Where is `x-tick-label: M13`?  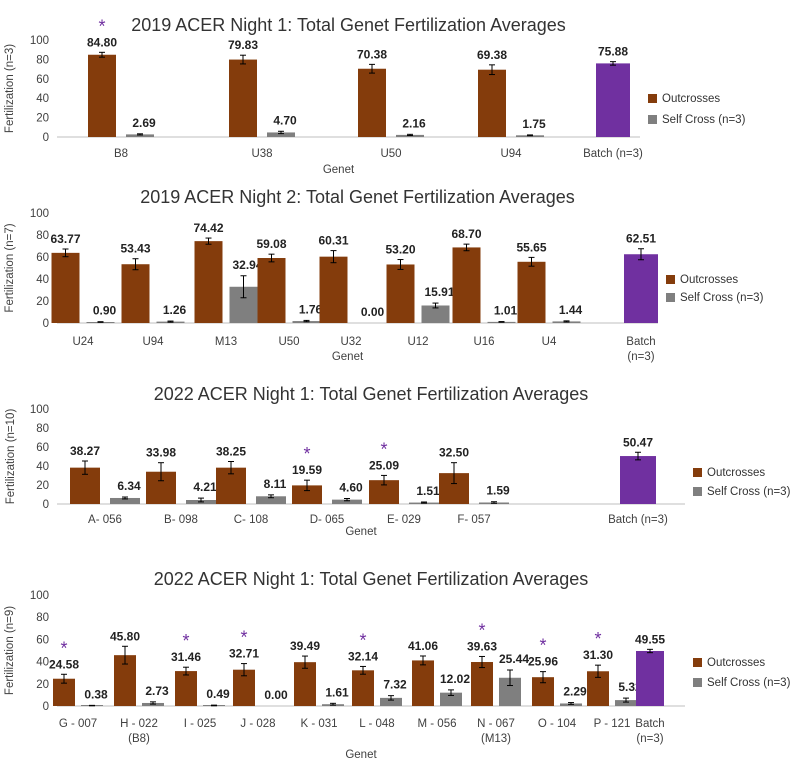
x-tick-label: M13 is located at coordinates (226, 342).